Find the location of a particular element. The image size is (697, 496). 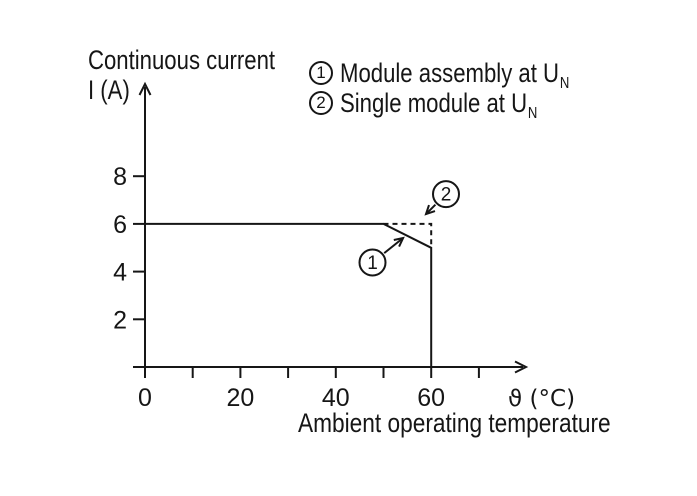

x-axis is located at coordinates (331, 369).